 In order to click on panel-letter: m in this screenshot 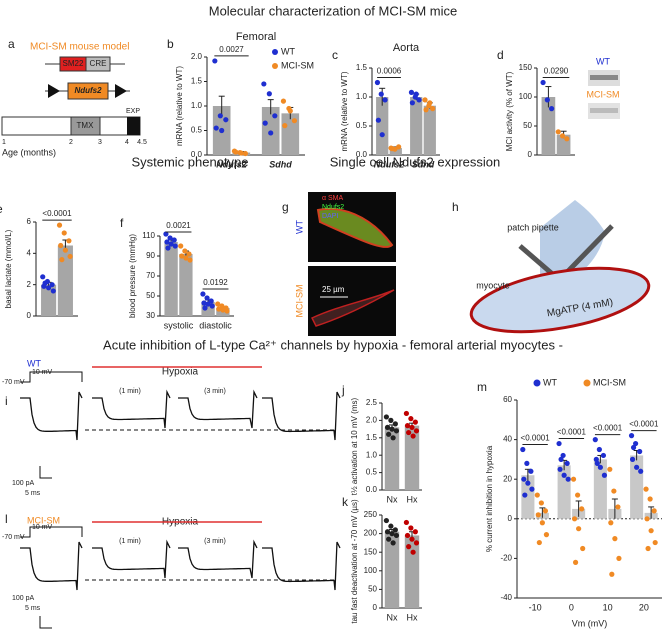, I will do `click(482, 387)`.